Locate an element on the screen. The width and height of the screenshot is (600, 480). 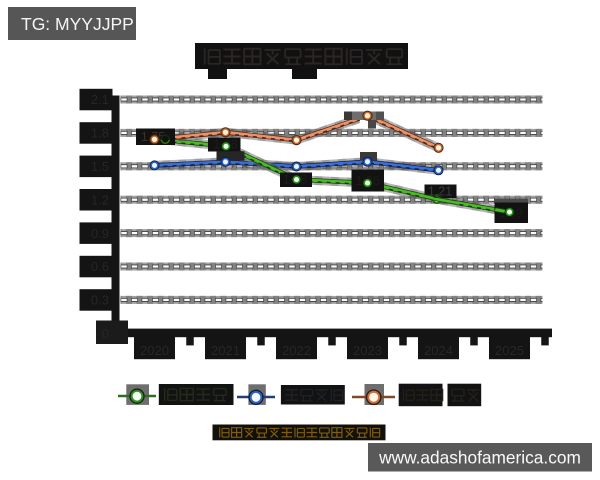
svg-text: 1.2 is located at coordinates (100, 199).